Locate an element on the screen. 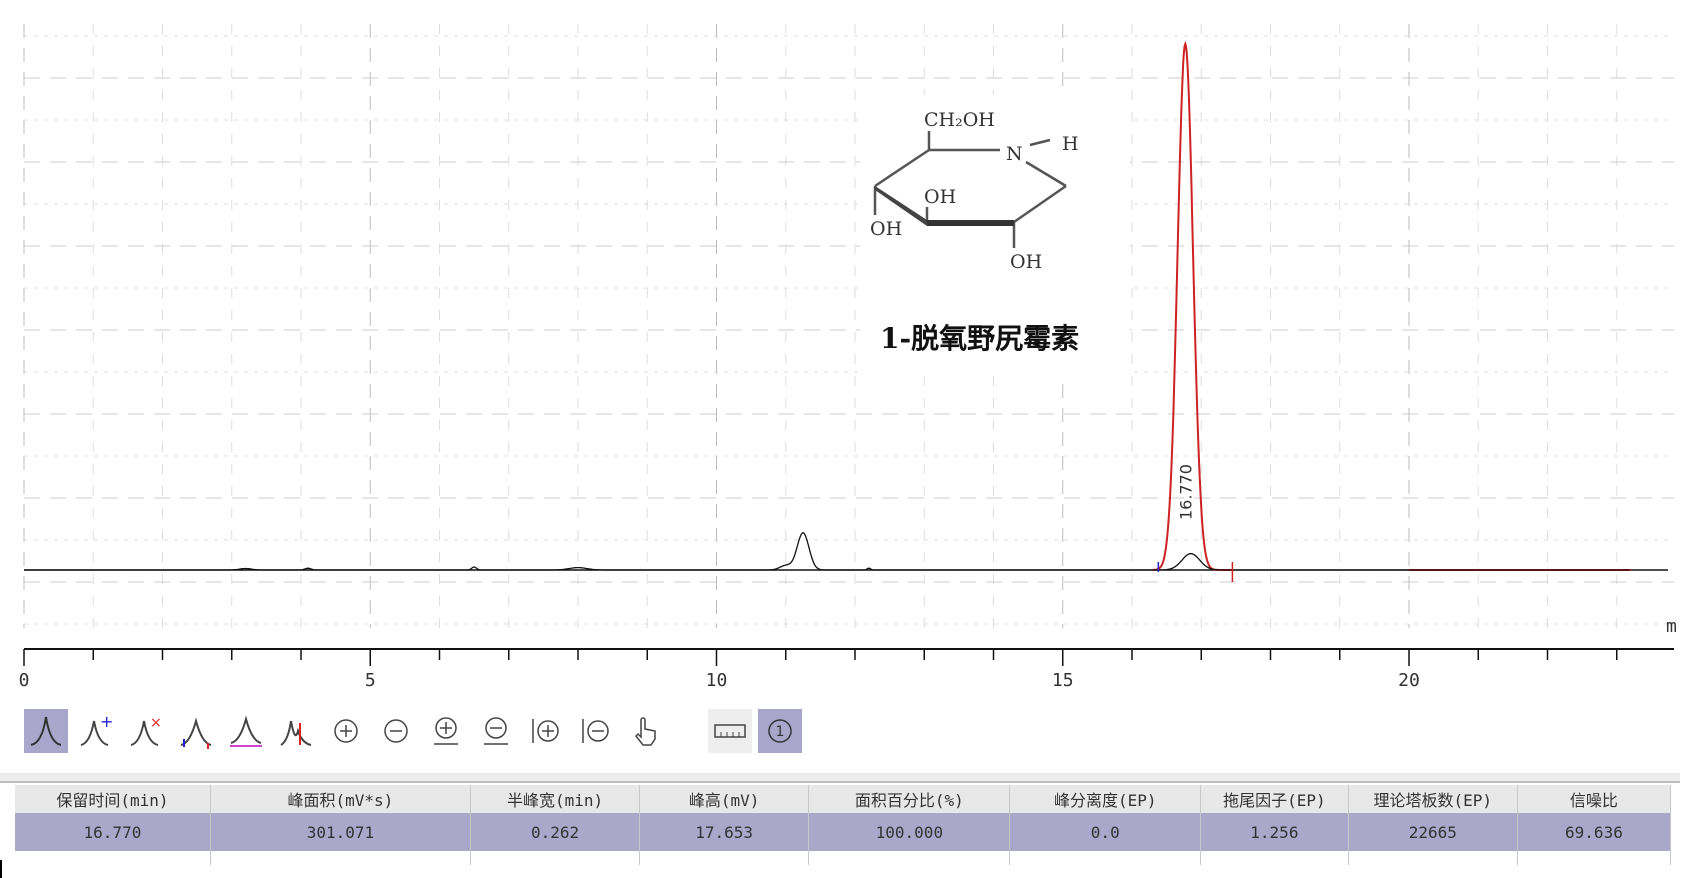 The image size is (1696, 878). cursor-caret is located at coordinates (1, 869).